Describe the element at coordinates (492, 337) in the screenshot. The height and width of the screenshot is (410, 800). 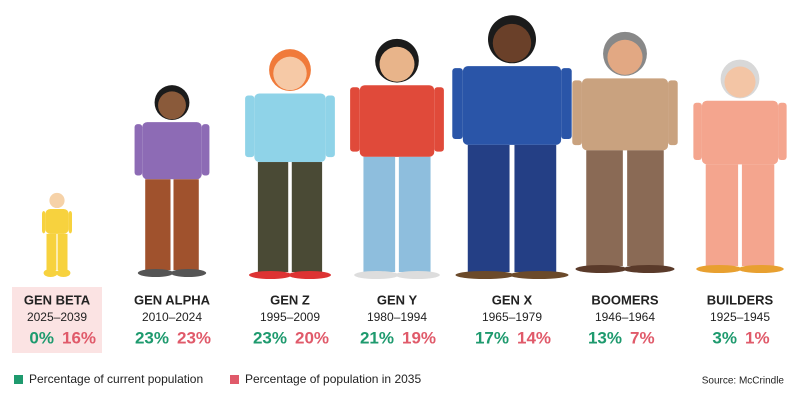
I see `current-share: 17%` at that location.